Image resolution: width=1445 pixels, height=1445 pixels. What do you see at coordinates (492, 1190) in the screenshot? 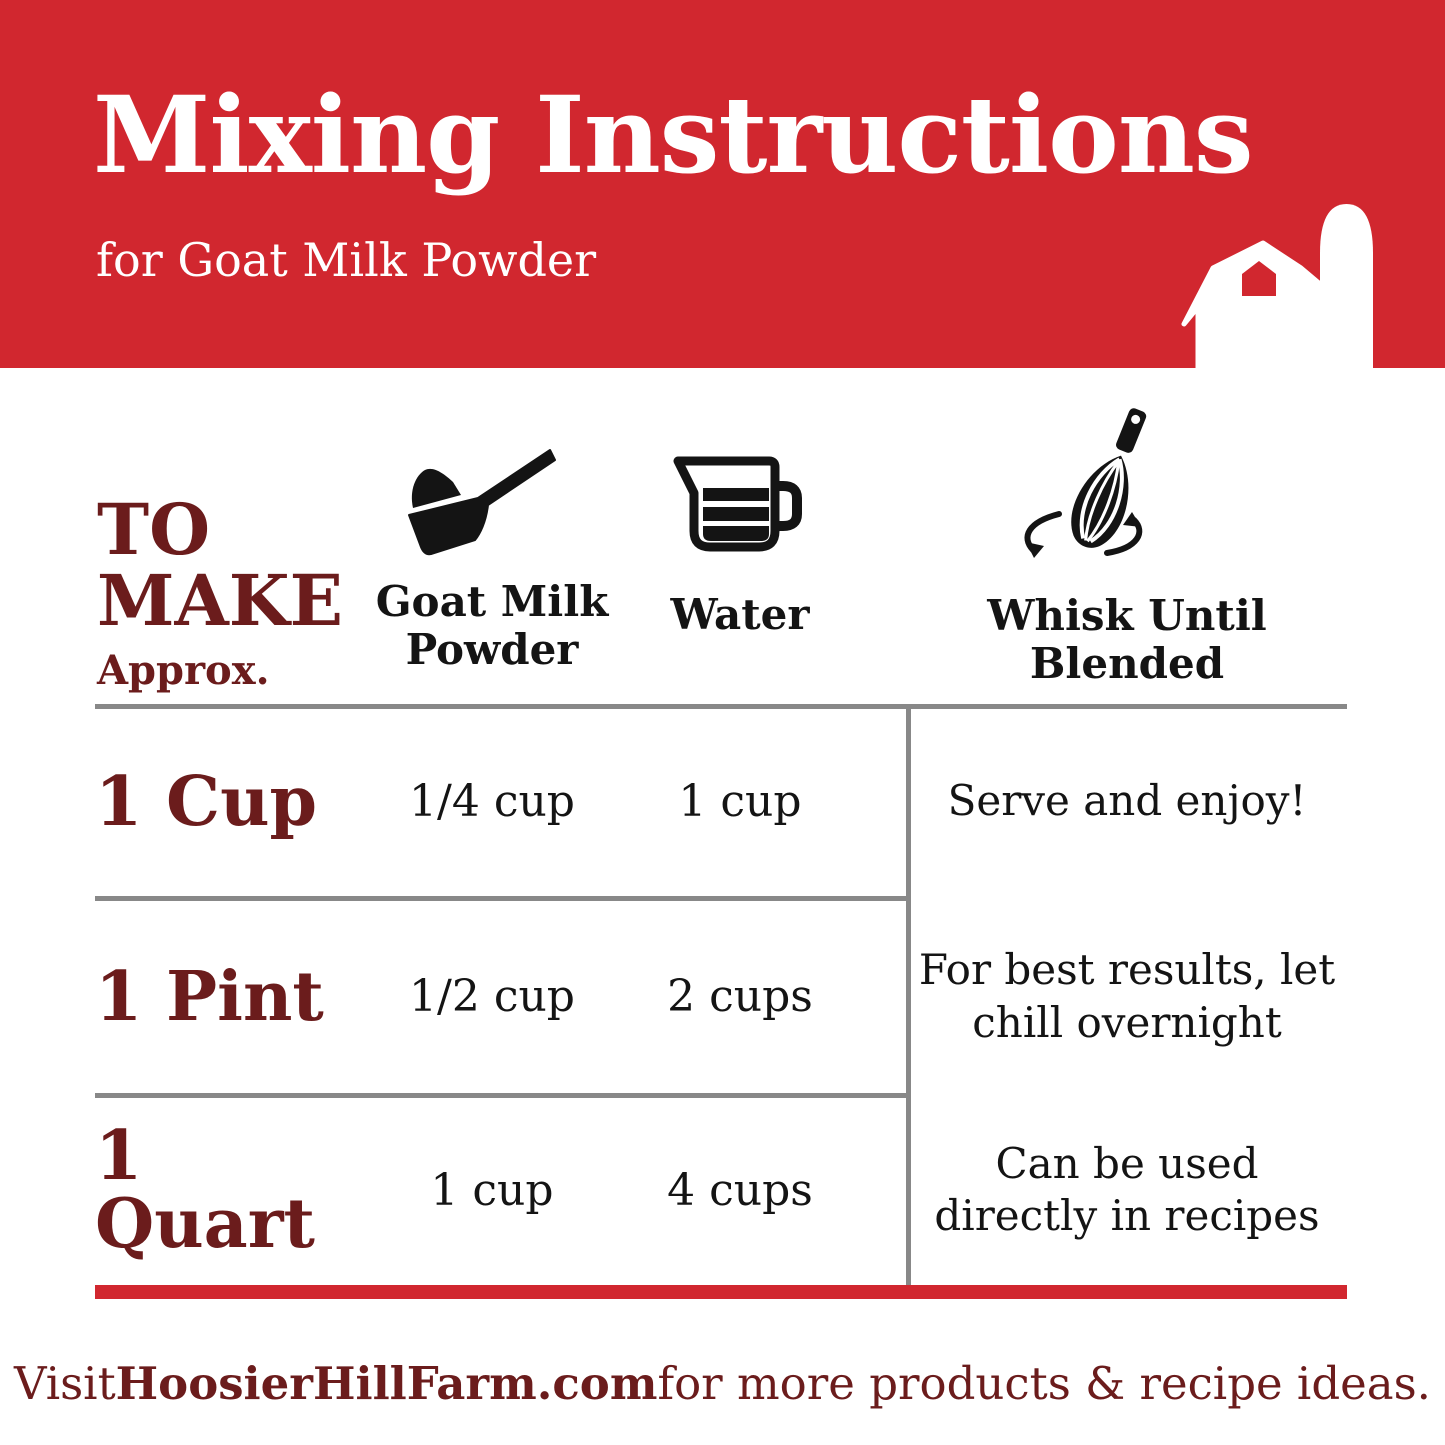
I see `powder-amount: 1 cup` at bounding box center [492, 1190].